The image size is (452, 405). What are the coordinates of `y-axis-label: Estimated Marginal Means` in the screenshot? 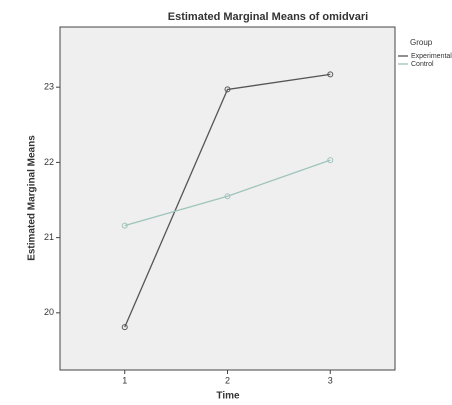 It's located at (32, 198).